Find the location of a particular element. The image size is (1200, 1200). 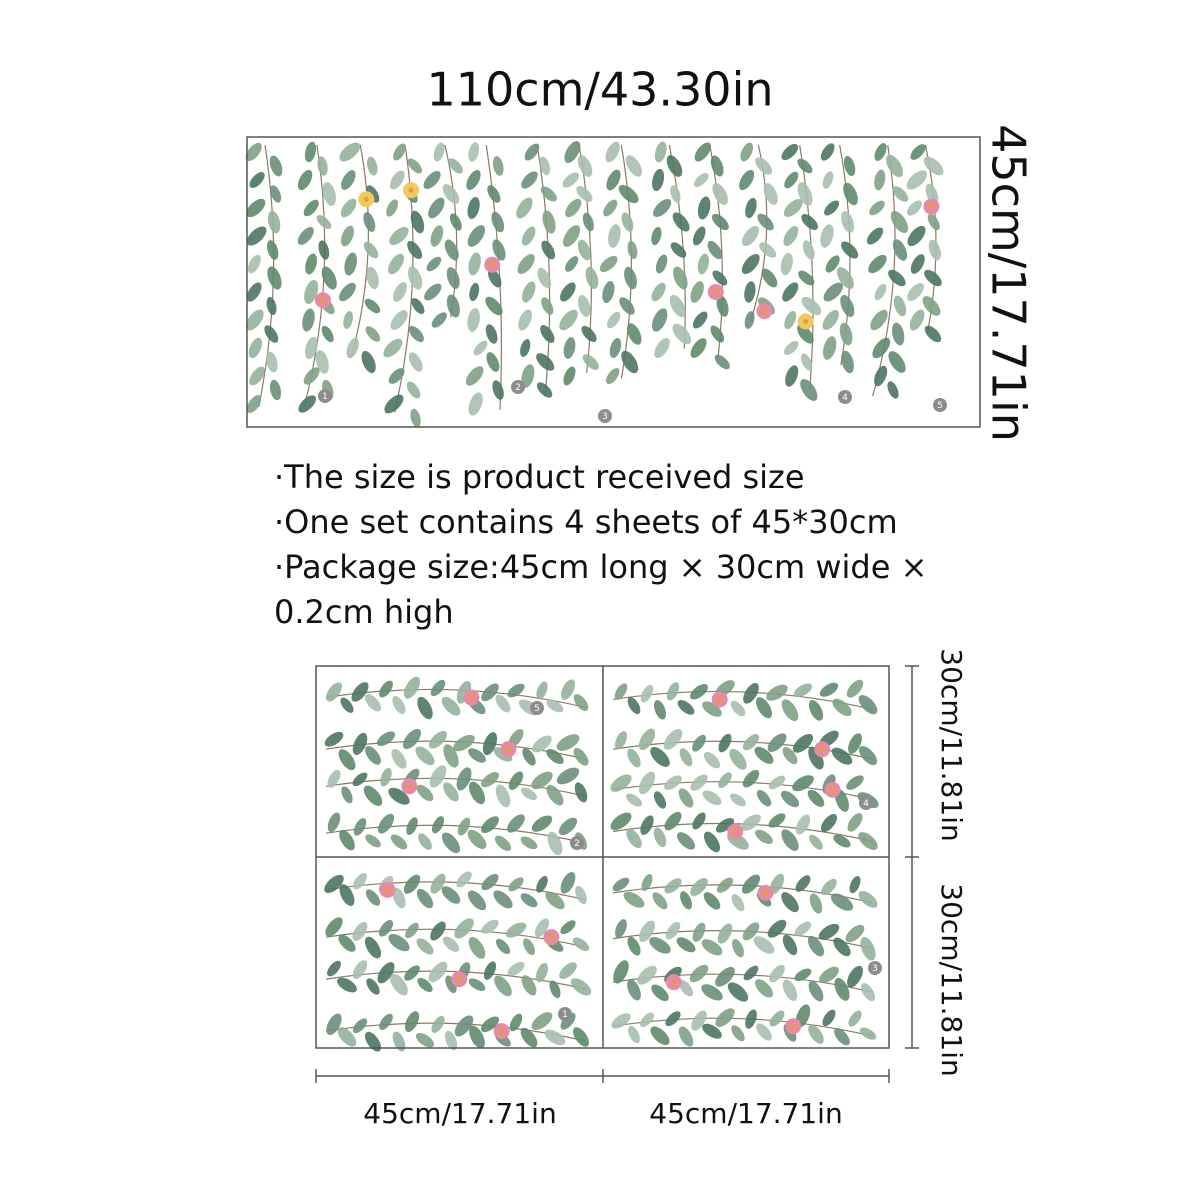

sheet-width-label: 45cm/17.71in is located at coordinates (745, 1113).